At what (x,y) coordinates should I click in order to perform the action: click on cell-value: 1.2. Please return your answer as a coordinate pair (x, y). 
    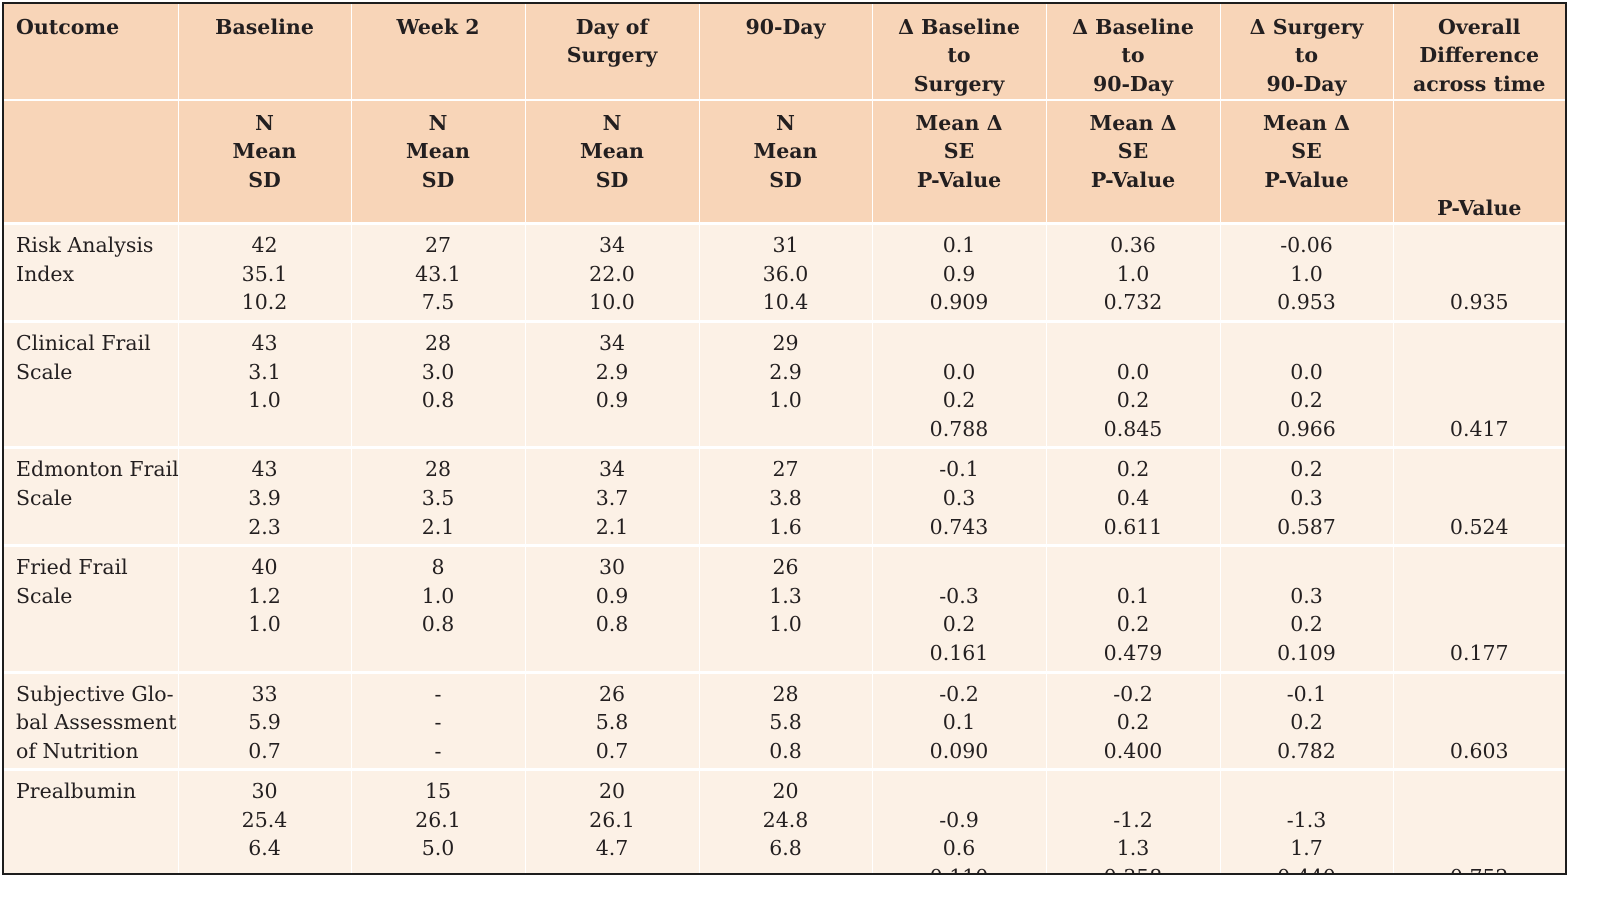
    Looking at the image, I should click on (264, 595).